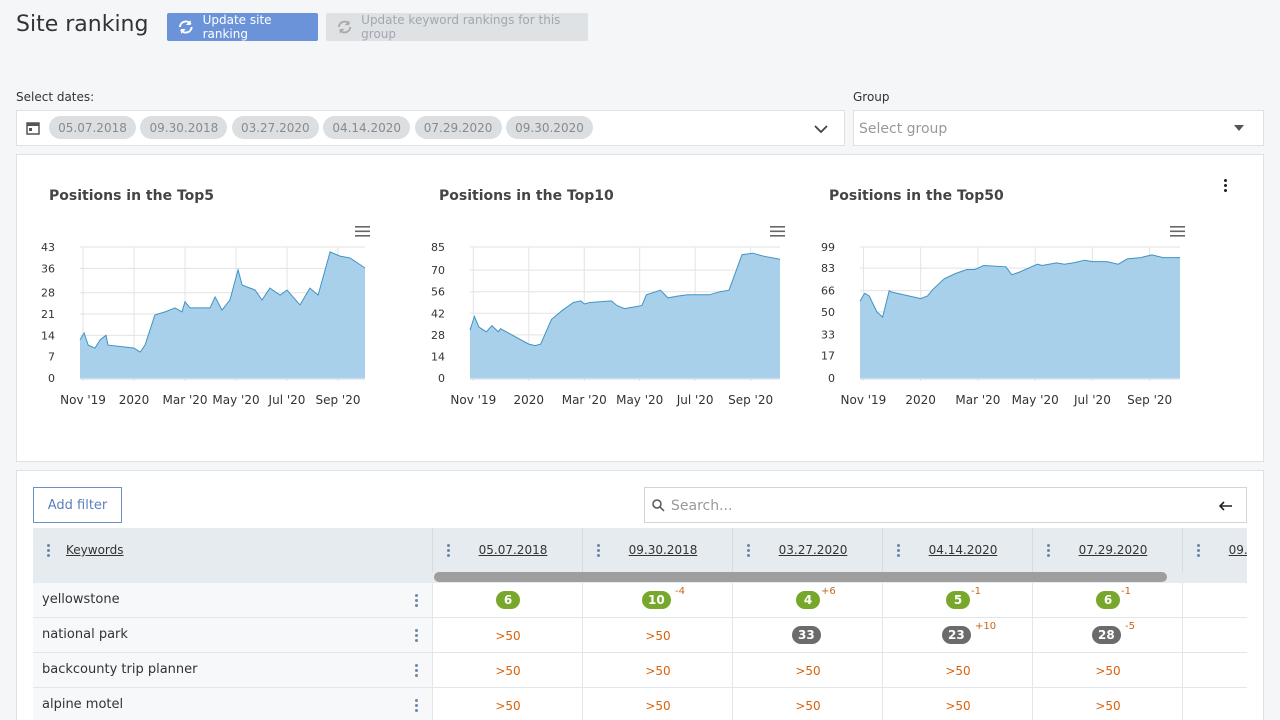  What do you see at coordinates (1058, 128) in the screenshot?
I see `group-select: Select group` at bounding box center [1058, 128].